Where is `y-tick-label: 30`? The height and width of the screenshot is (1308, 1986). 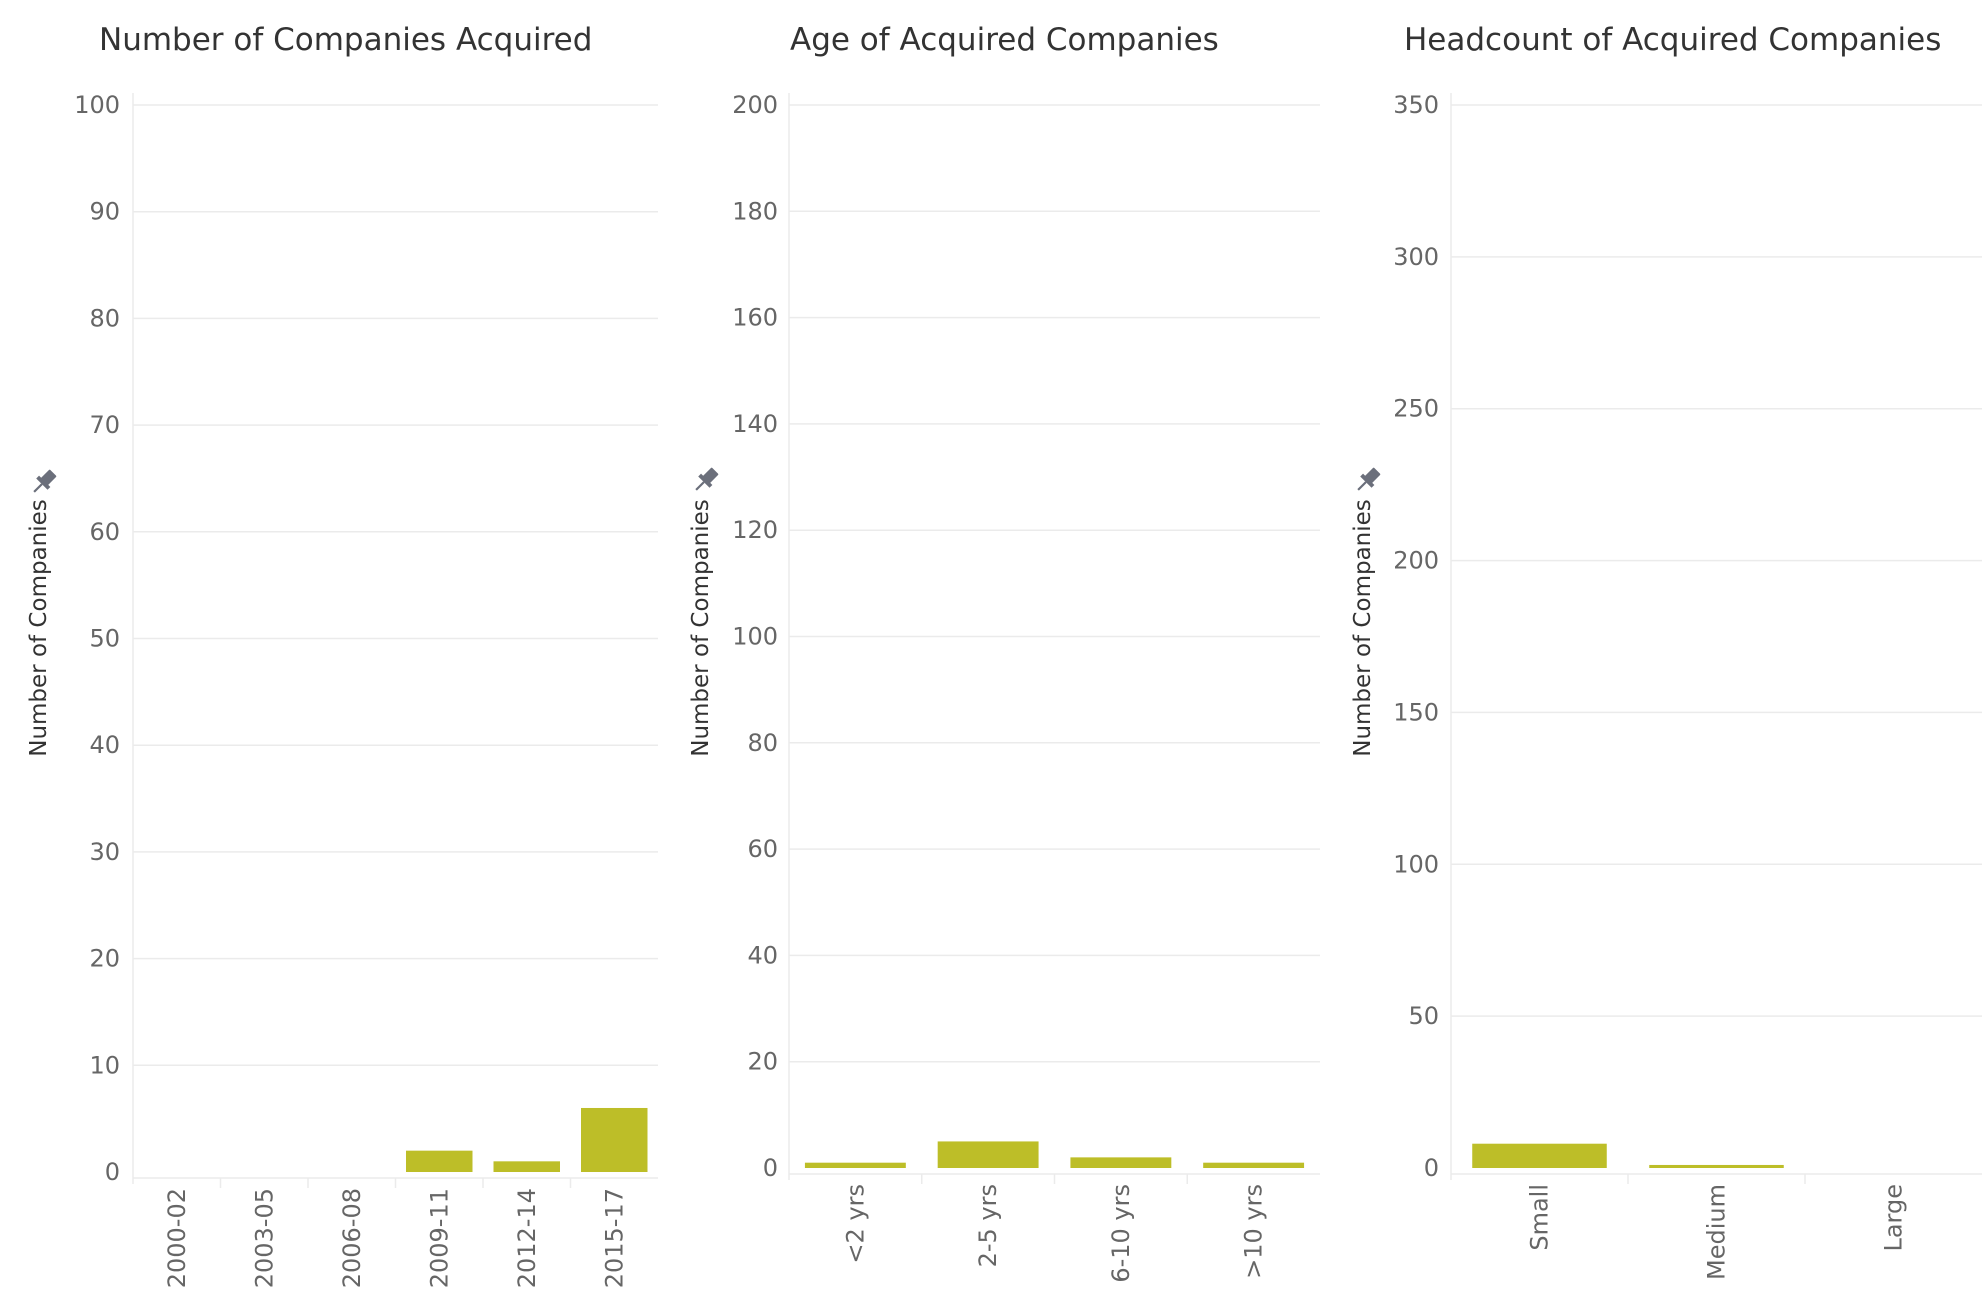 y-tick-label: 30 is located at coordinates (104, 852).